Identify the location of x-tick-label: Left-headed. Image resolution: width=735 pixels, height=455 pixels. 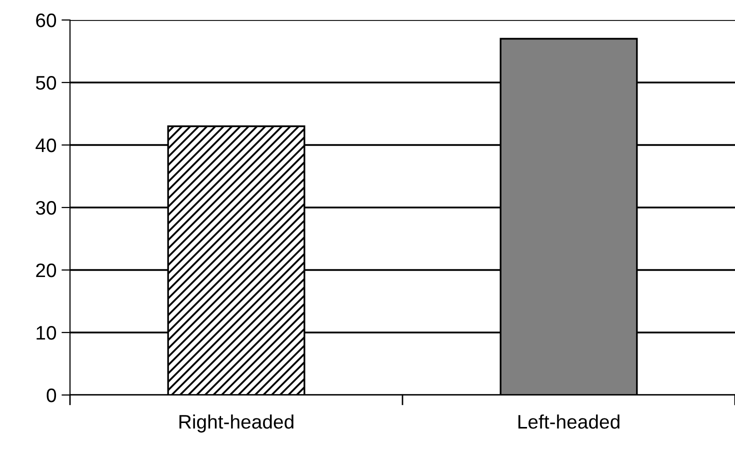
(569, 421).